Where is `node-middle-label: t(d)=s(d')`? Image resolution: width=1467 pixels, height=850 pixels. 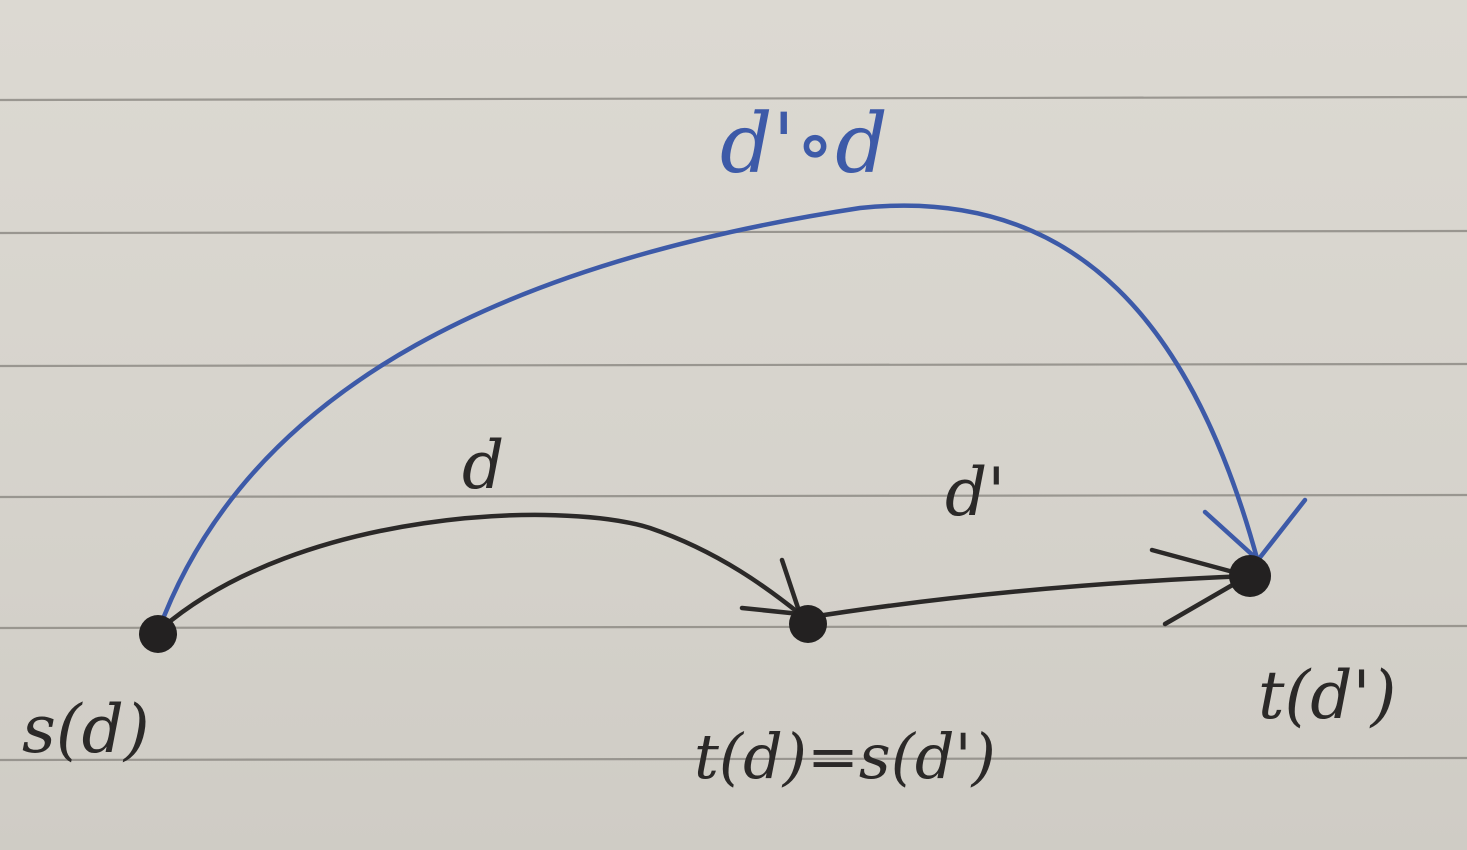 node-middle-label: t(d)=s(d') is located at coordinates (845, 756).